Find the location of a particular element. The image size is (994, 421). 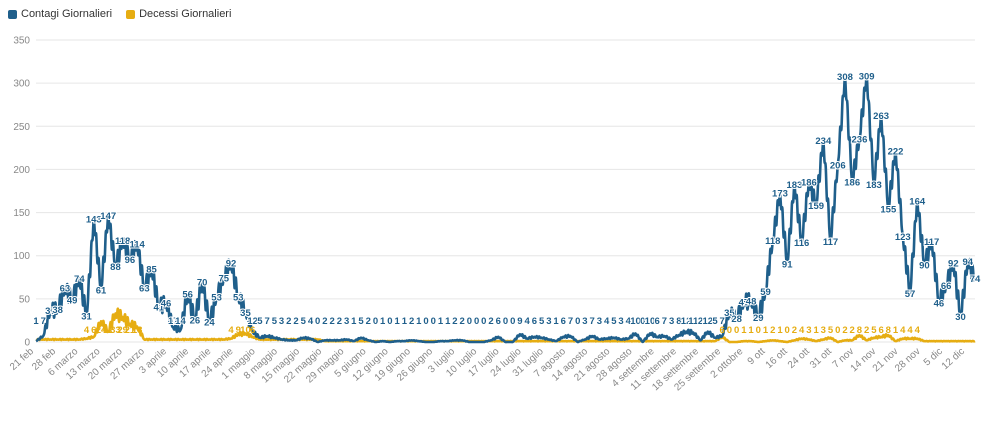

y-tick-label: 350 is located at coordinates (21, 41).